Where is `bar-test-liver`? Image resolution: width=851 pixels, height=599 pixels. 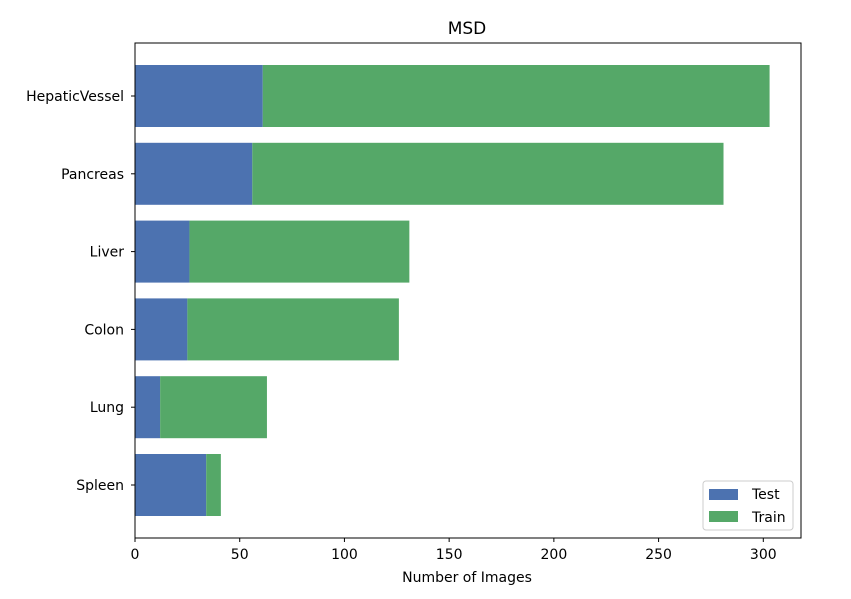
bar-test-liver is located at coordinates (162, 251).